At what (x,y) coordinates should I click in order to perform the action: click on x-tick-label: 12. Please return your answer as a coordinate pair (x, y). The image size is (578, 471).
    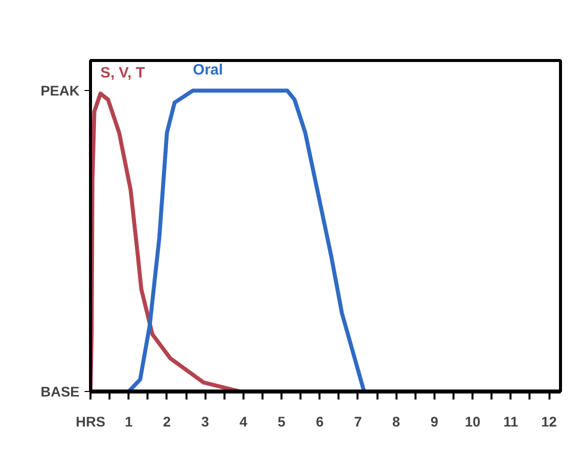
    Looking at the image, I should click on (549, 422).